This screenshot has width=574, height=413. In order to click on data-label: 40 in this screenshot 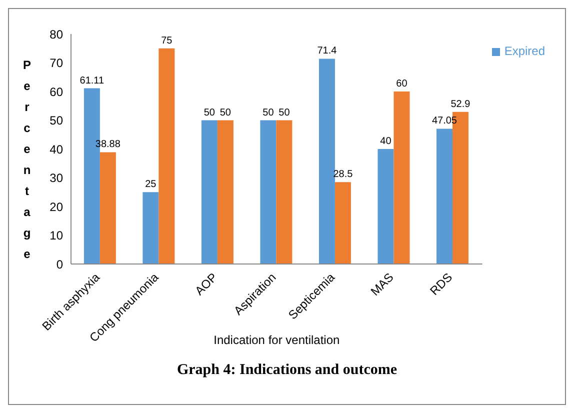, I will do `click(386, 141)`.